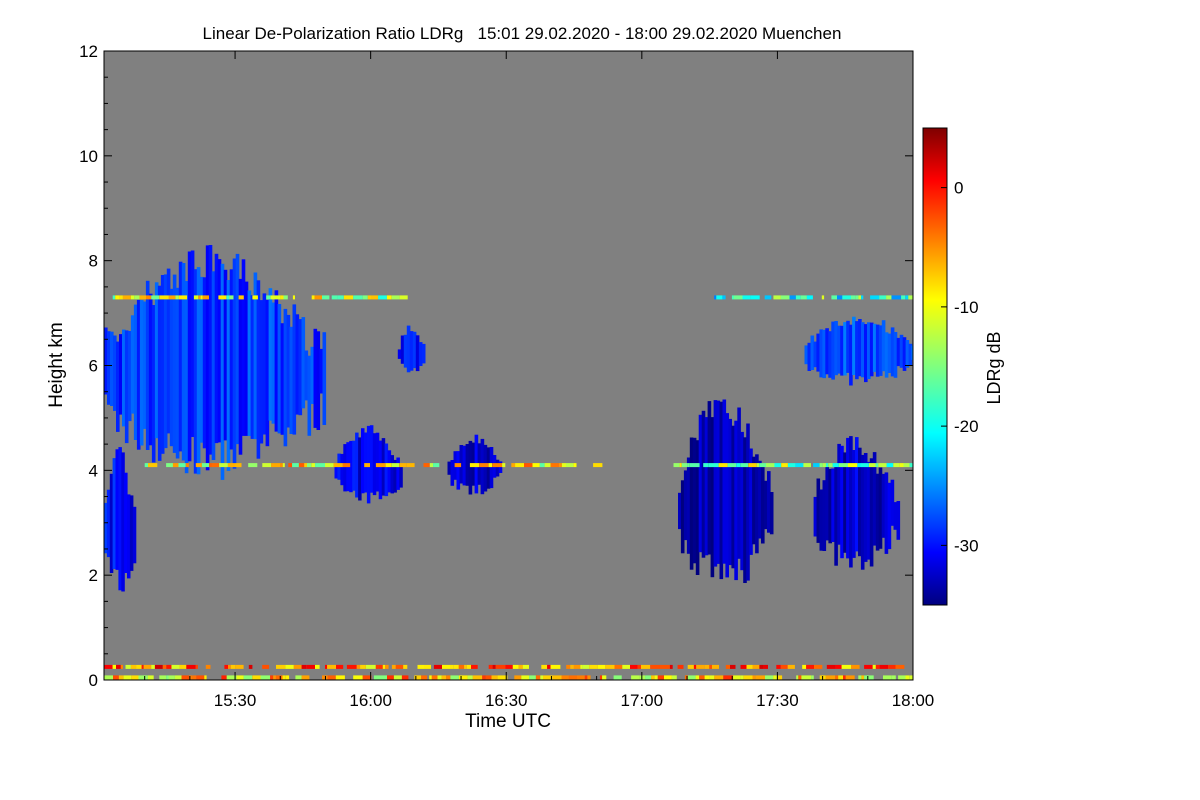 The image size is (1200, 800). I want to click on y-tick-label: 12, so click(88, 51).